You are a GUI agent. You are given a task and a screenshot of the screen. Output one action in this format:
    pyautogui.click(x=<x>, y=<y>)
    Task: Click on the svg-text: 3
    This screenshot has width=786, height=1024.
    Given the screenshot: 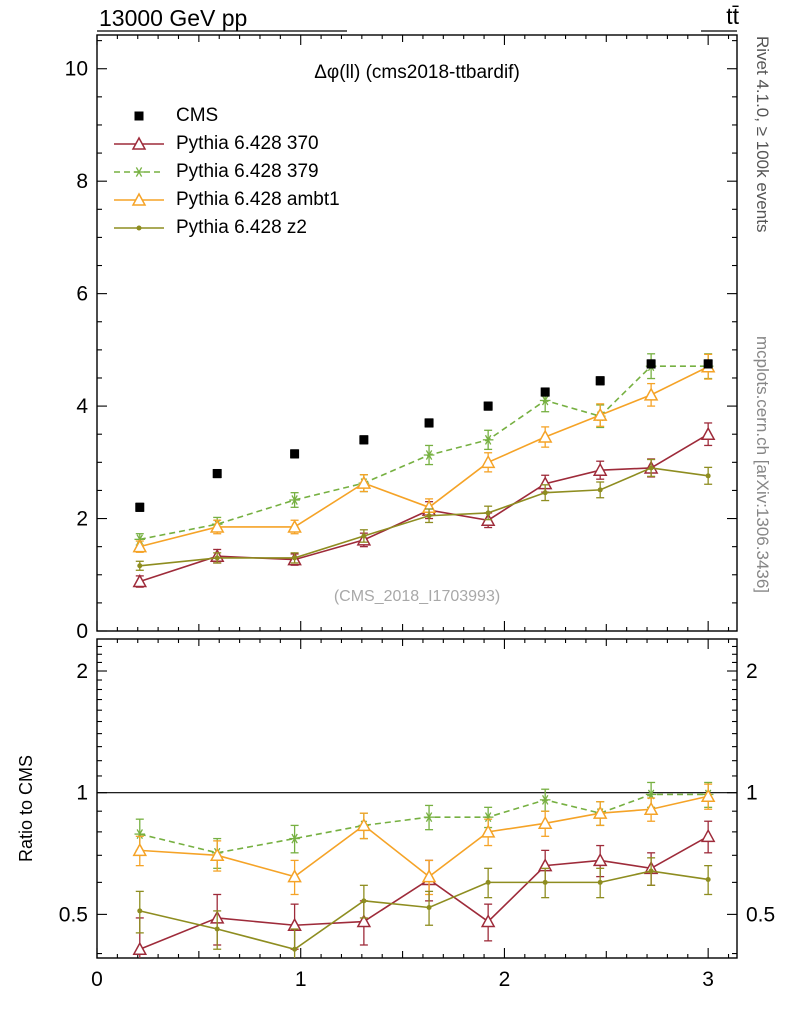 What is the action you would take?
    pyautogui.click(x=708, y=979)
    